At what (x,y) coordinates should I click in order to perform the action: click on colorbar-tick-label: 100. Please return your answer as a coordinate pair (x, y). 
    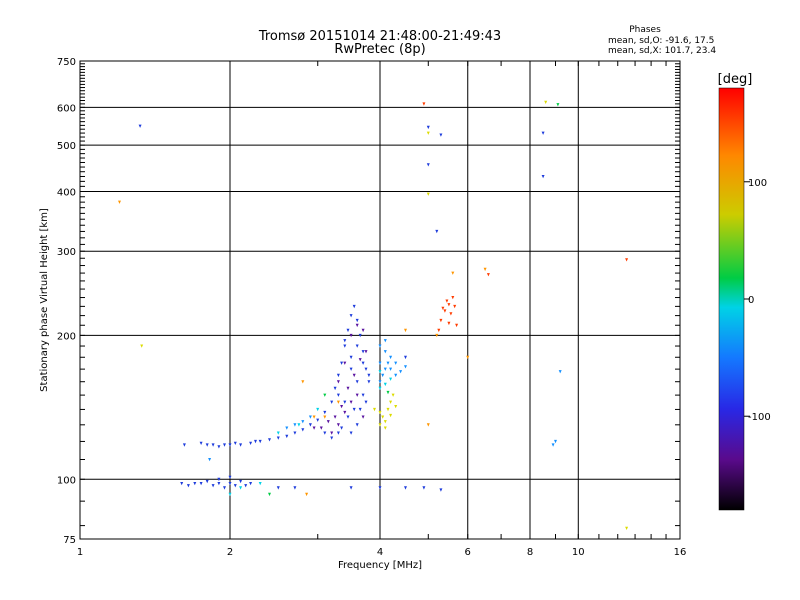
    Looking at the image, I should click on (757, 183).